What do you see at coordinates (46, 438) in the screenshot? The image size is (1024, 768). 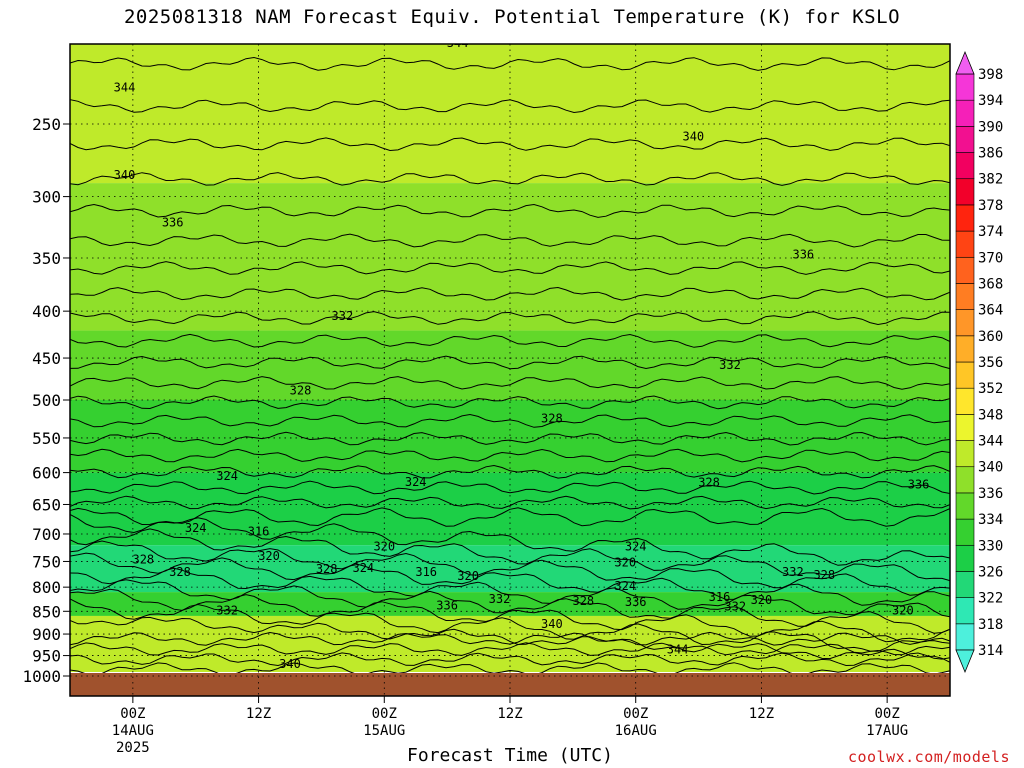 I see `y-tick-label-550: 550` at bounding box center [46, 438].